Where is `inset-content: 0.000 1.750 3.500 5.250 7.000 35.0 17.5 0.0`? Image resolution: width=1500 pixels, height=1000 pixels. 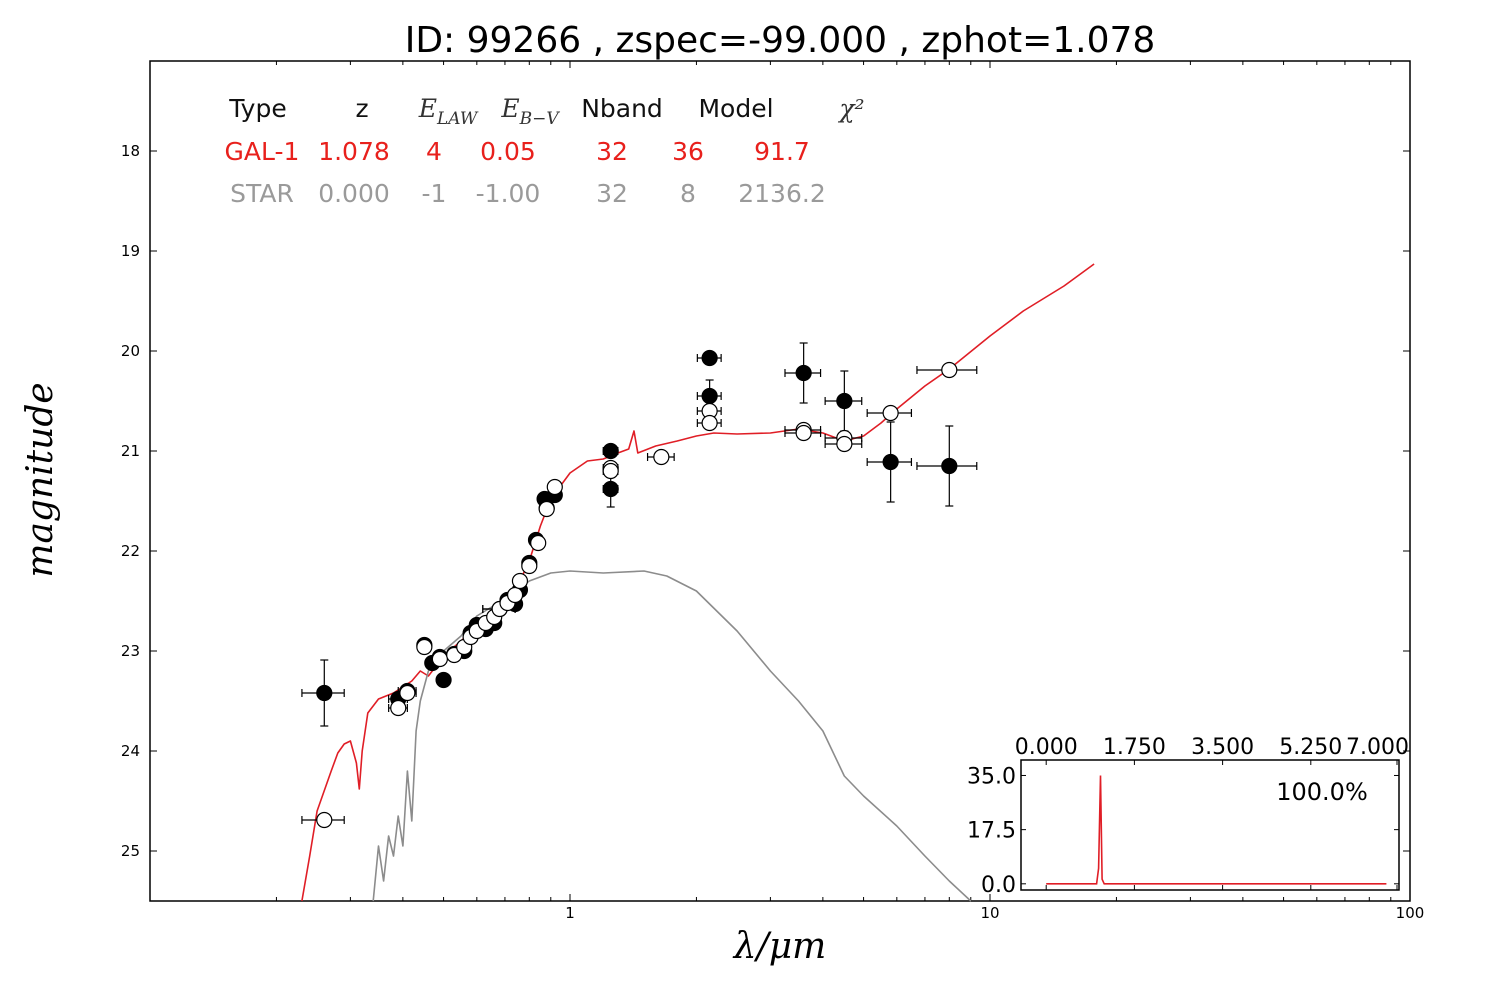
inset-content: 0.000 1.750 3.500 5.250 7.000 35.0 17.5 0.0 is located at coordinates (1188, 816).